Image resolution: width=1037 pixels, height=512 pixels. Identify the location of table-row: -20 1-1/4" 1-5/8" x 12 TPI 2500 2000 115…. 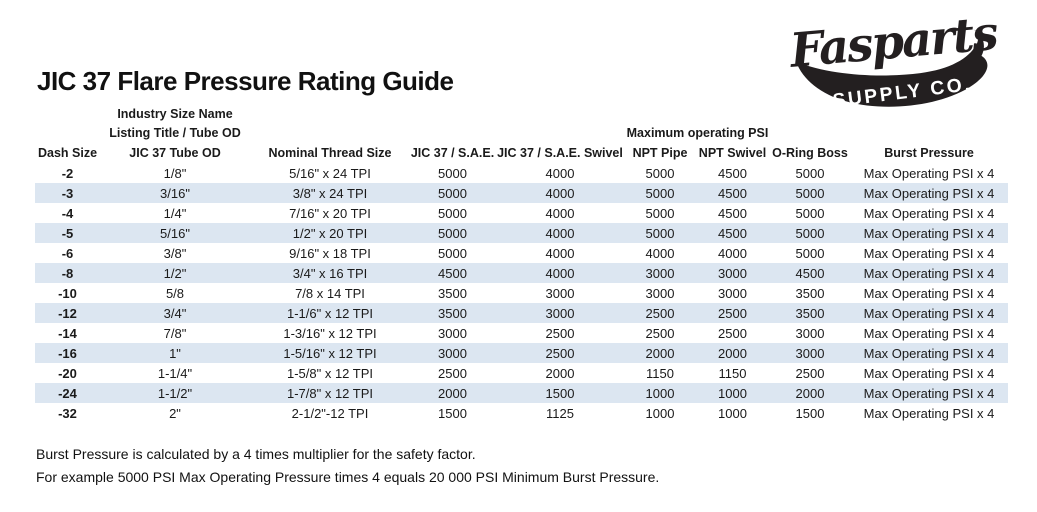
(521, 373).